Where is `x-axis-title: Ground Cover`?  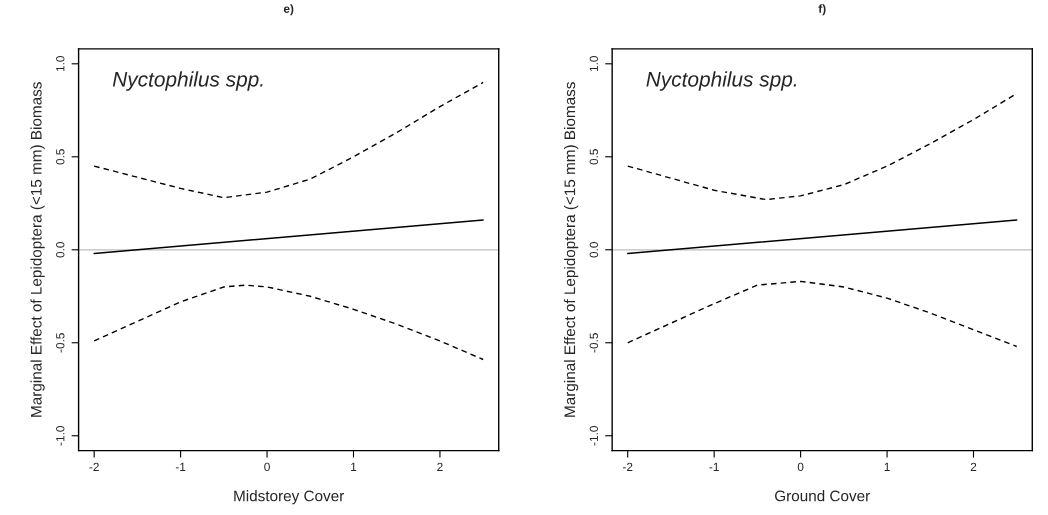
x-axis-title: Ground Cover is located at coordinates (822, 496).